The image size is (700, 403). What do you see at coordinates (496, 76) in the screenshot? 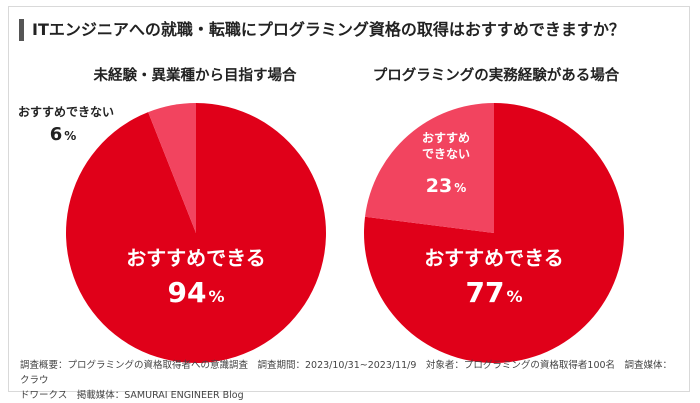
I see `chart-2-title: プログラミングの実務経験がある場合` at bounding box center [496, 76].